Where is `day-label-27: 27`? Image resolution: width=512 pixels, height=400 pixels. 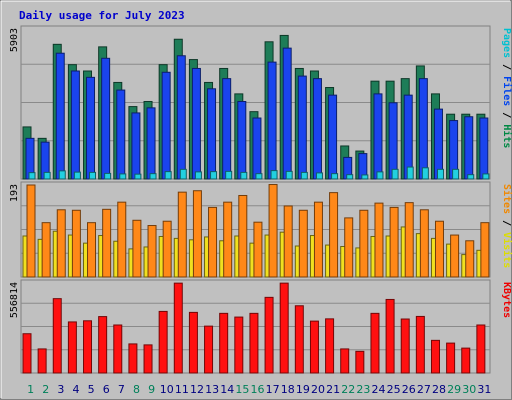 day-label-27: 27 is located at coordinates (424, 389).